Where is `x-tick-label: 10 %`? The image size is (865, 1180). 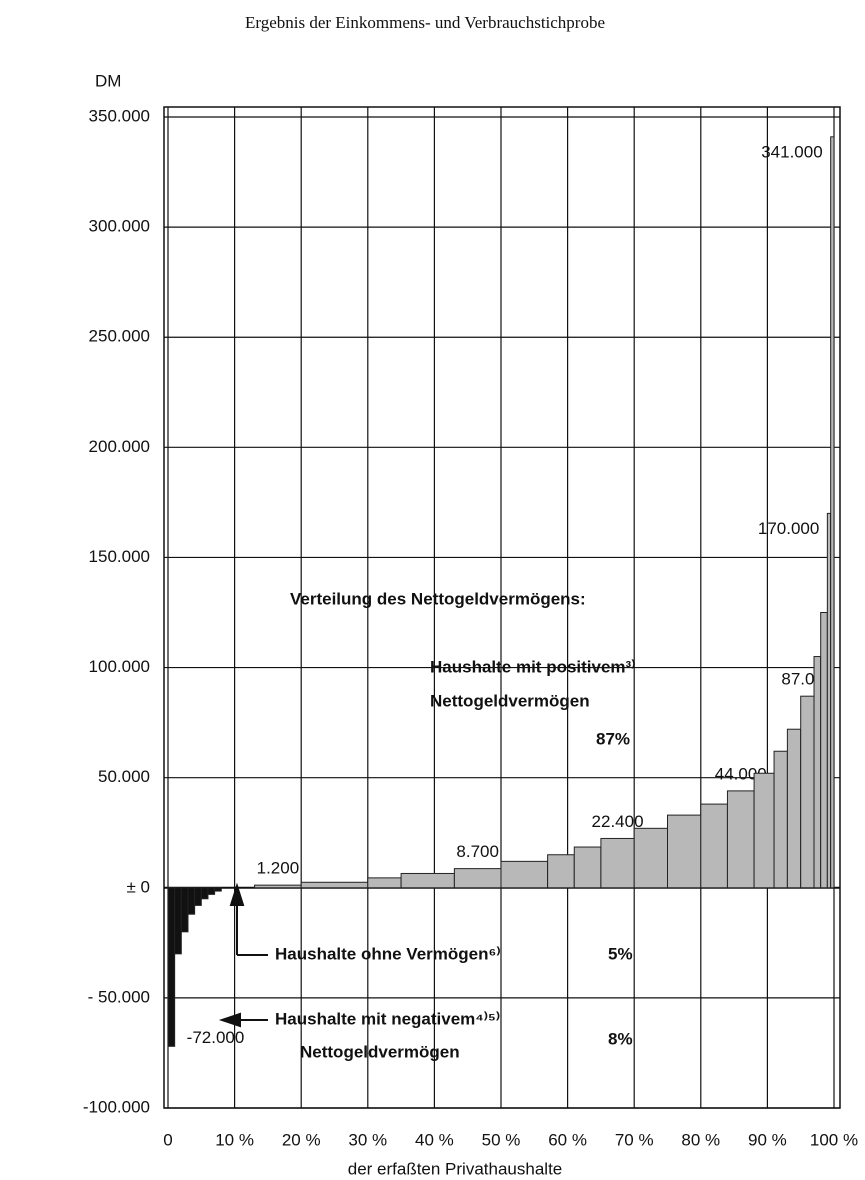
x-tick-label: 10 % is located at coordinates (234, 1139).